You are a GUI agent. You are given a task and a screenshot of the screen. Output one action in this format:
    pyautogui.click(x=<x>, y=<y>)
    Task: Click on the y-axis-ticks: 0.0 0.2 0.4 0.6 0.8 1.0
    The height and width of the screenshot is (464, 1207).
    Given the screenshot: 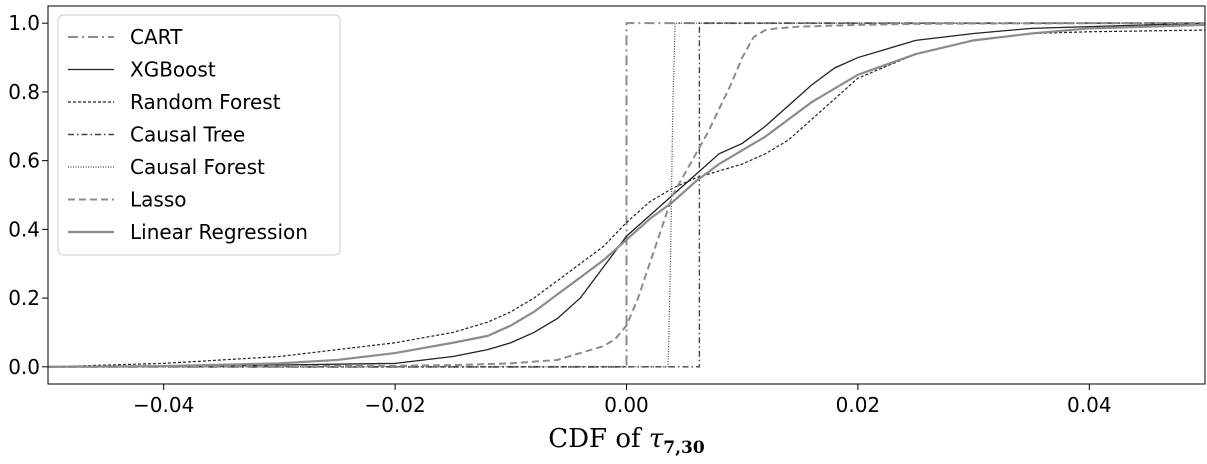 What is the action you would take?
    pyautogui.click(x=28, y=195)
    